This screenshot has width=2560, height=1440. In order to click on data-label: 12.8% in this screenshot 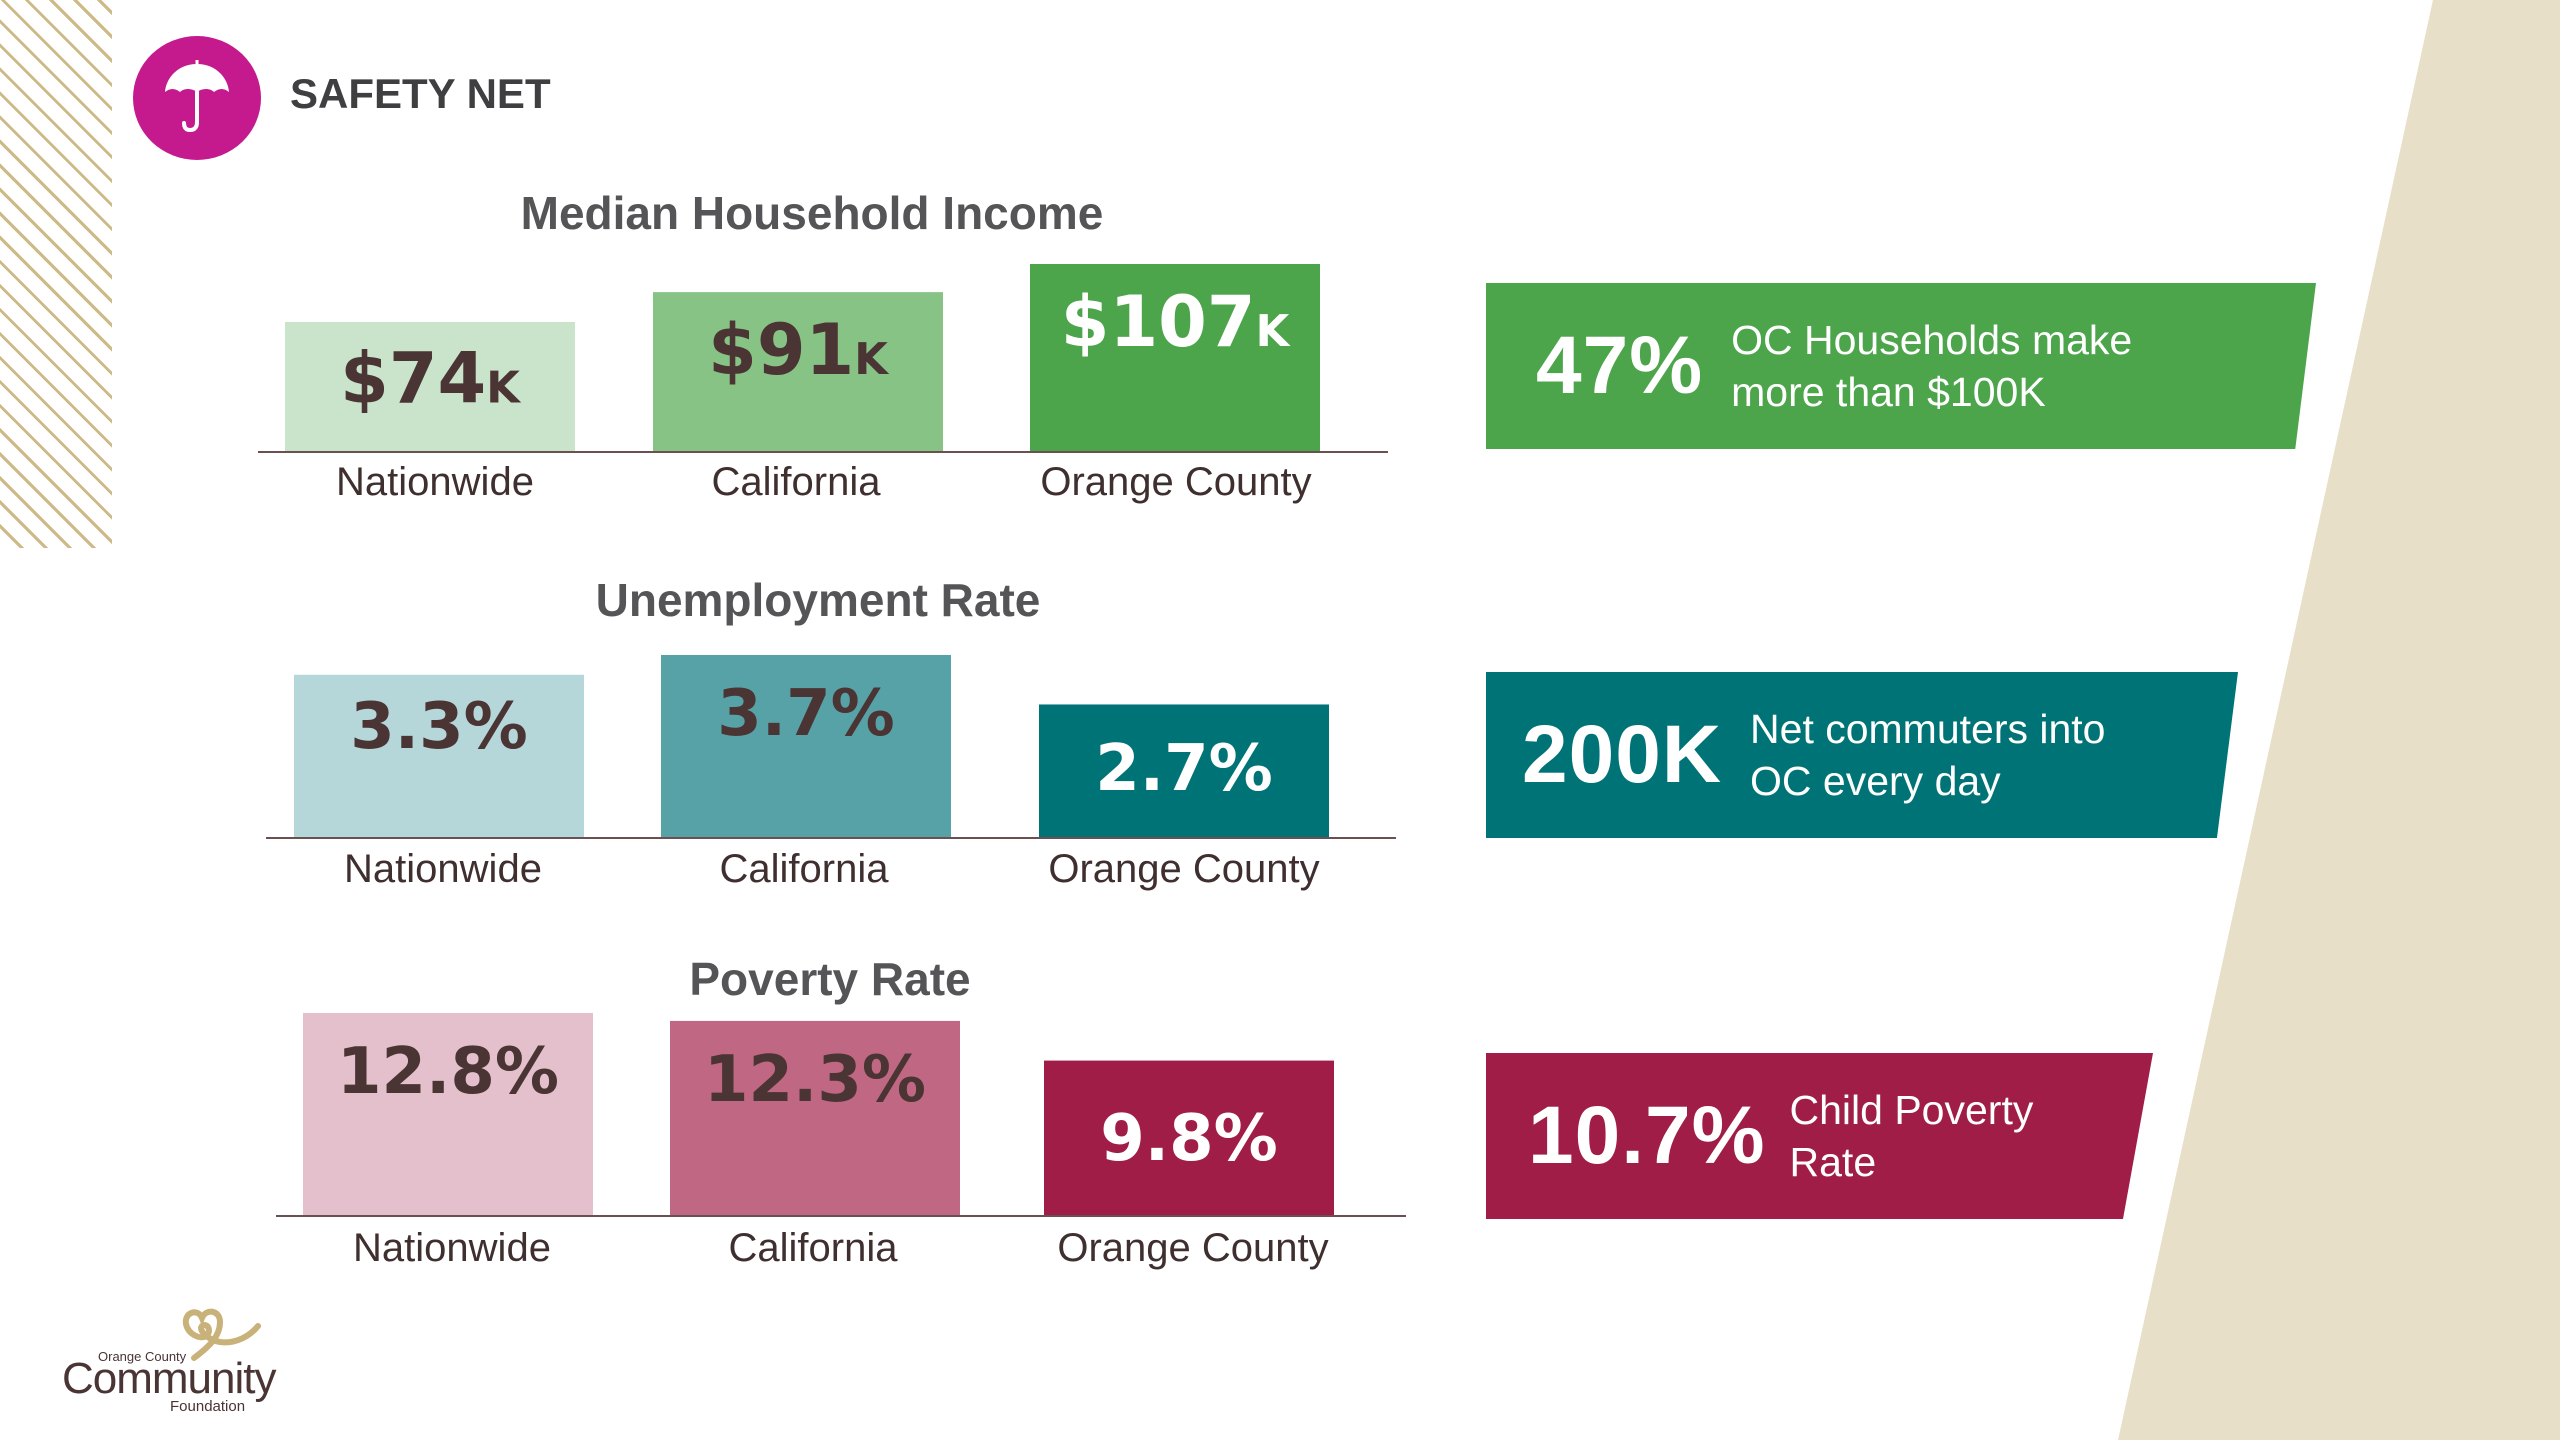, I will do `click(448, 1072)`.